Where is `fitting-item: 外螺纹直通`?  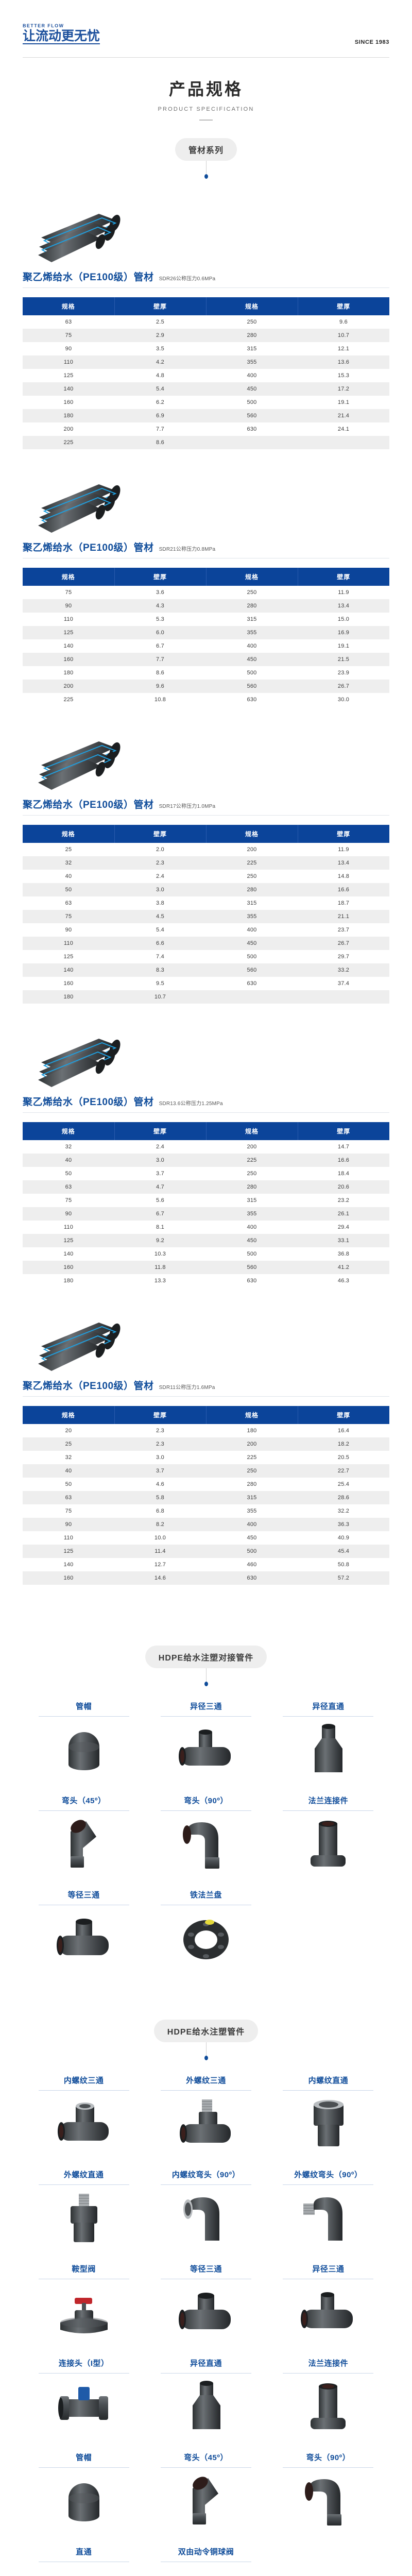 fitting-item: 外螺纹直通 is located at coordinates (84, 2207).